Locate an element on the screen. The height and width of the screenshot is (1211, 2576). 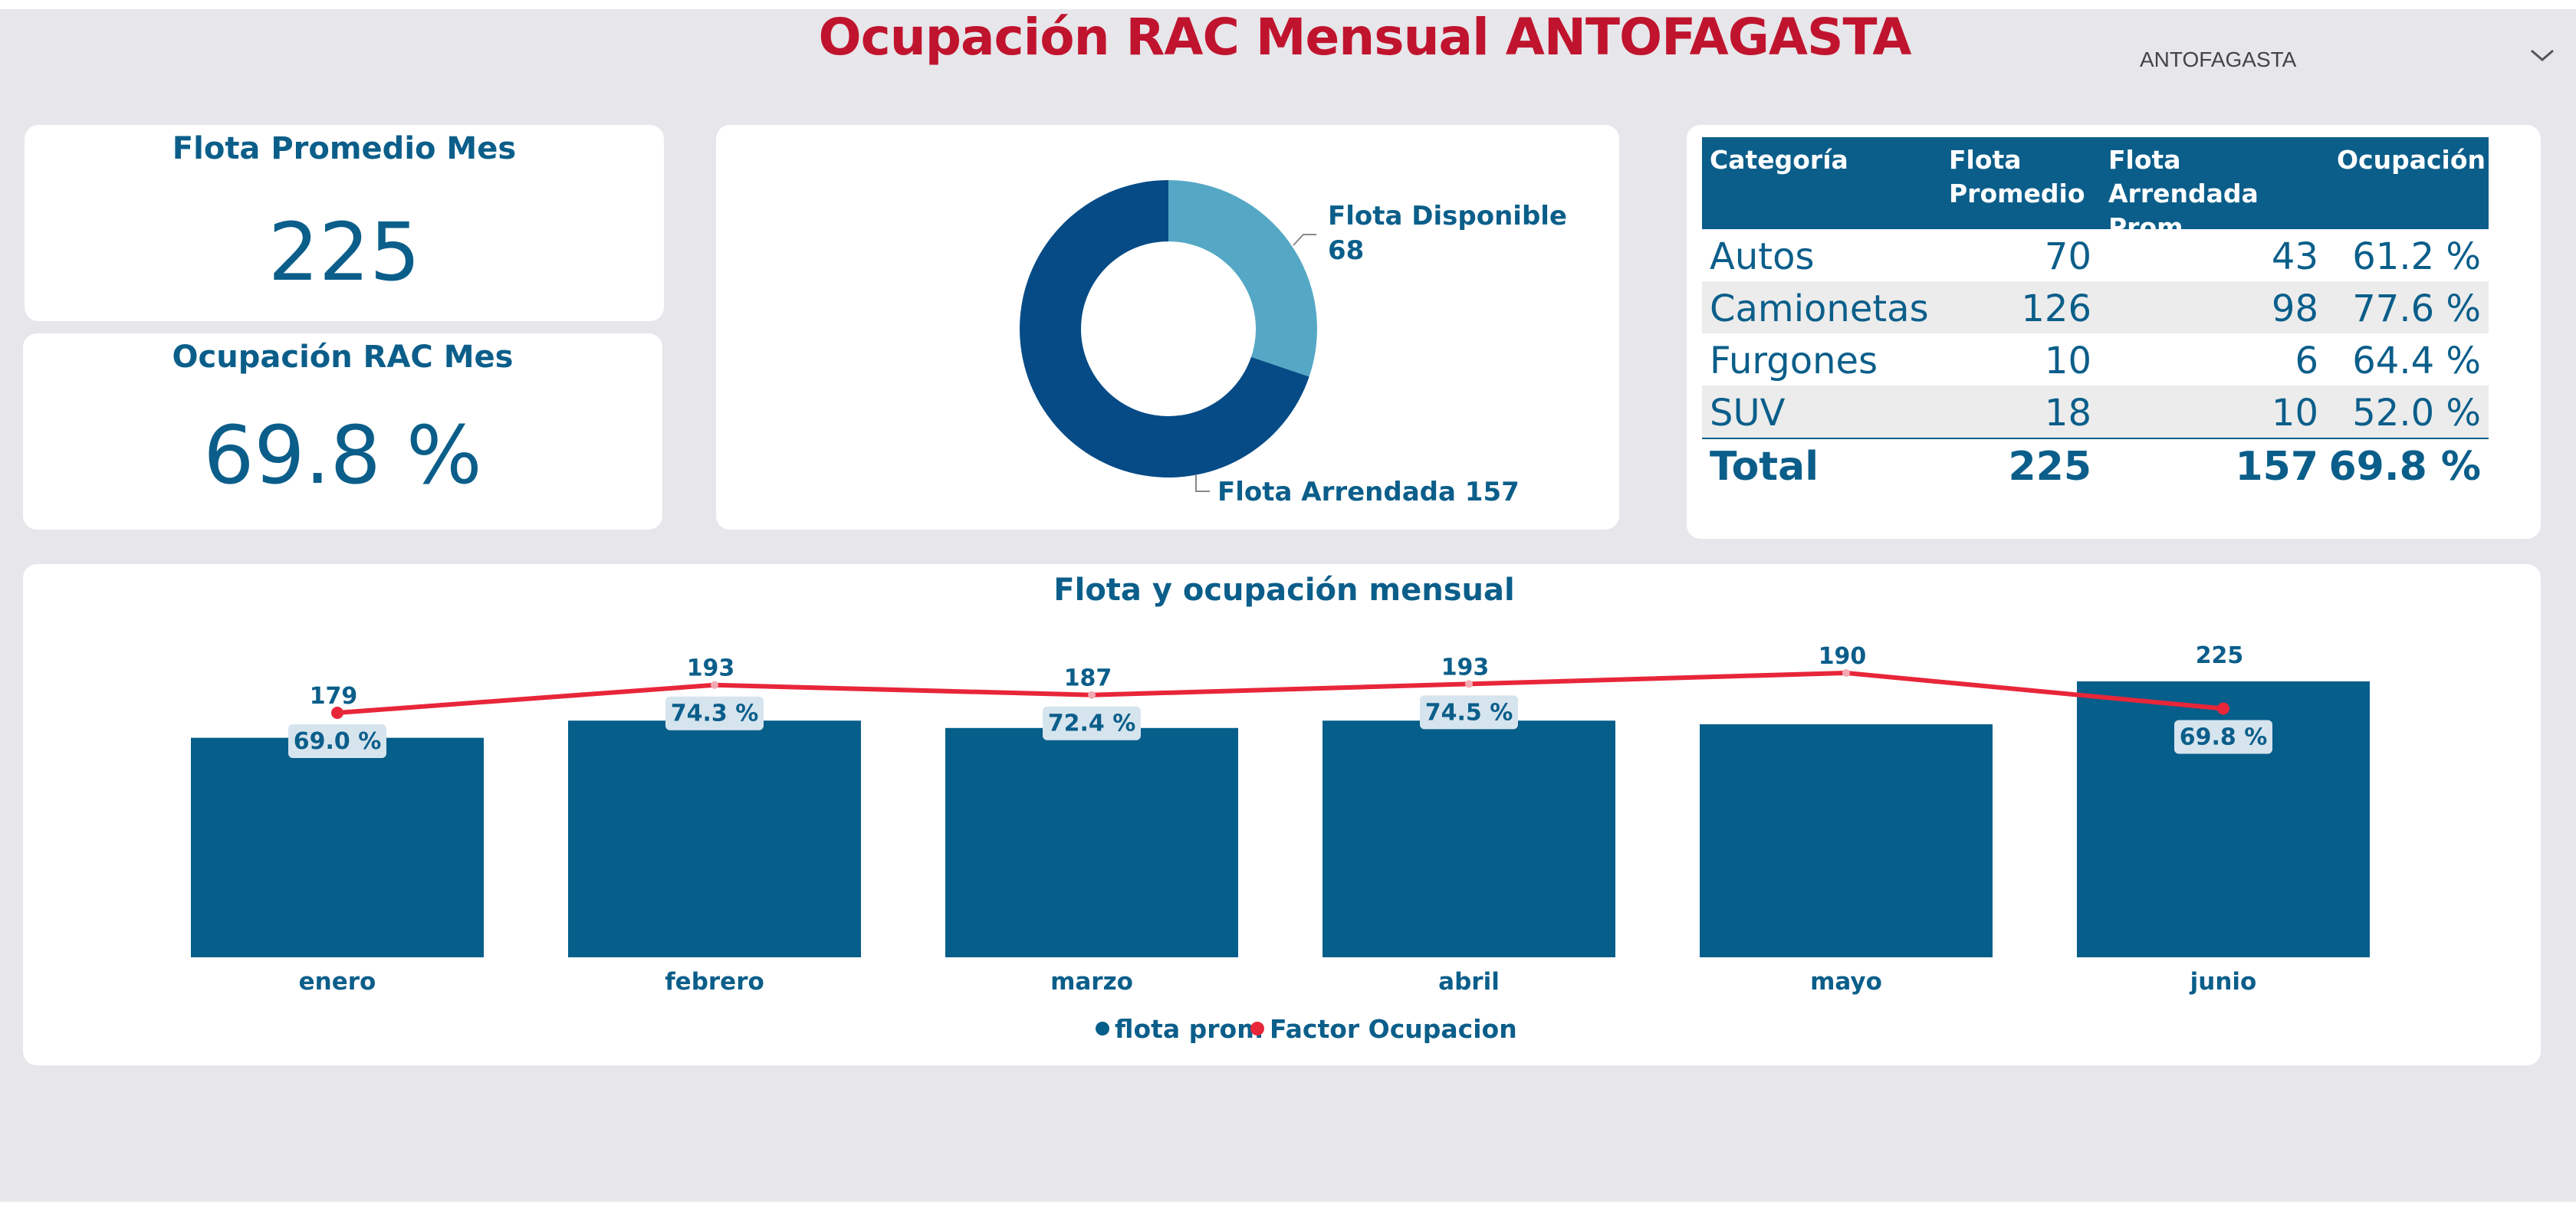
cell-arrendada: 43 is located at coordinates (2295, 256).